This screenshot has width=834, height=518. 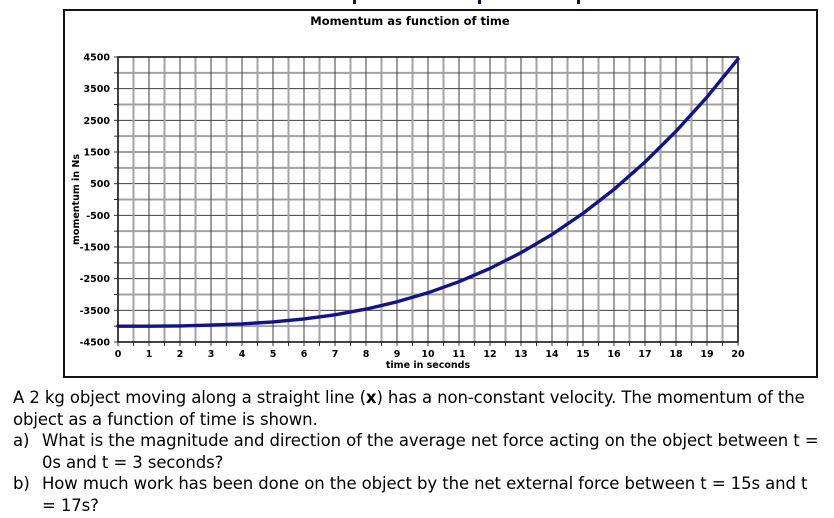 I want to click on x-tick-label: 5, so click(x=273, y=354).